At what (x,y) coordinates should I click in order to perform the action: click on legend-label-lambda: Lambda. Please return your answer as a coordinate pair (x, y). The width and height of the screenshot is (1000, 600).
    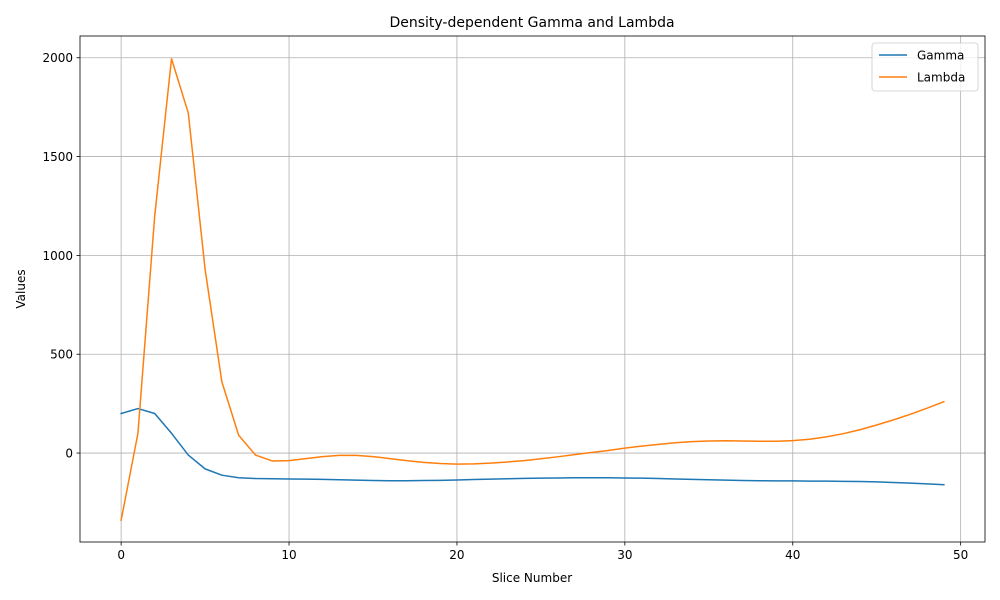
    Looking at the image, I should click on (941, 78).